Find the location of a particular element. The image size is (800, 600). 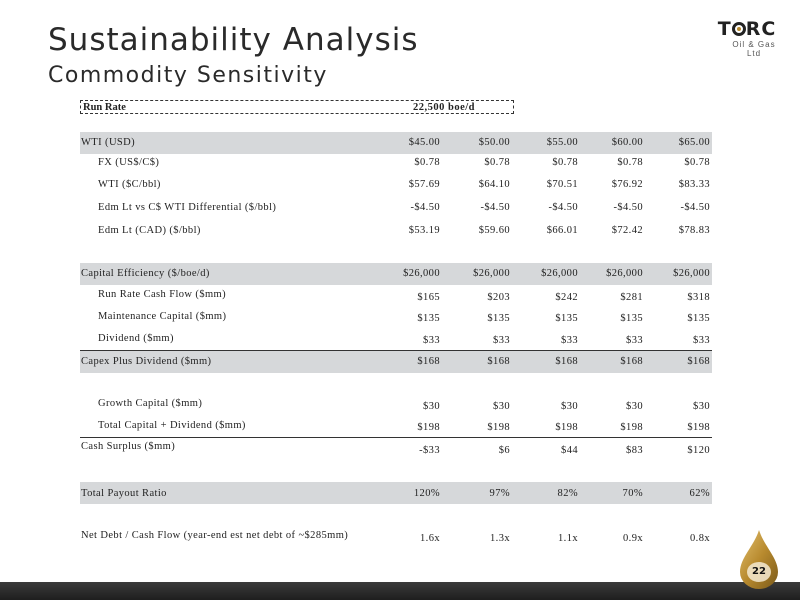

row-label: Maintenance Capital ($mm) is located at coordinates (162, 316).